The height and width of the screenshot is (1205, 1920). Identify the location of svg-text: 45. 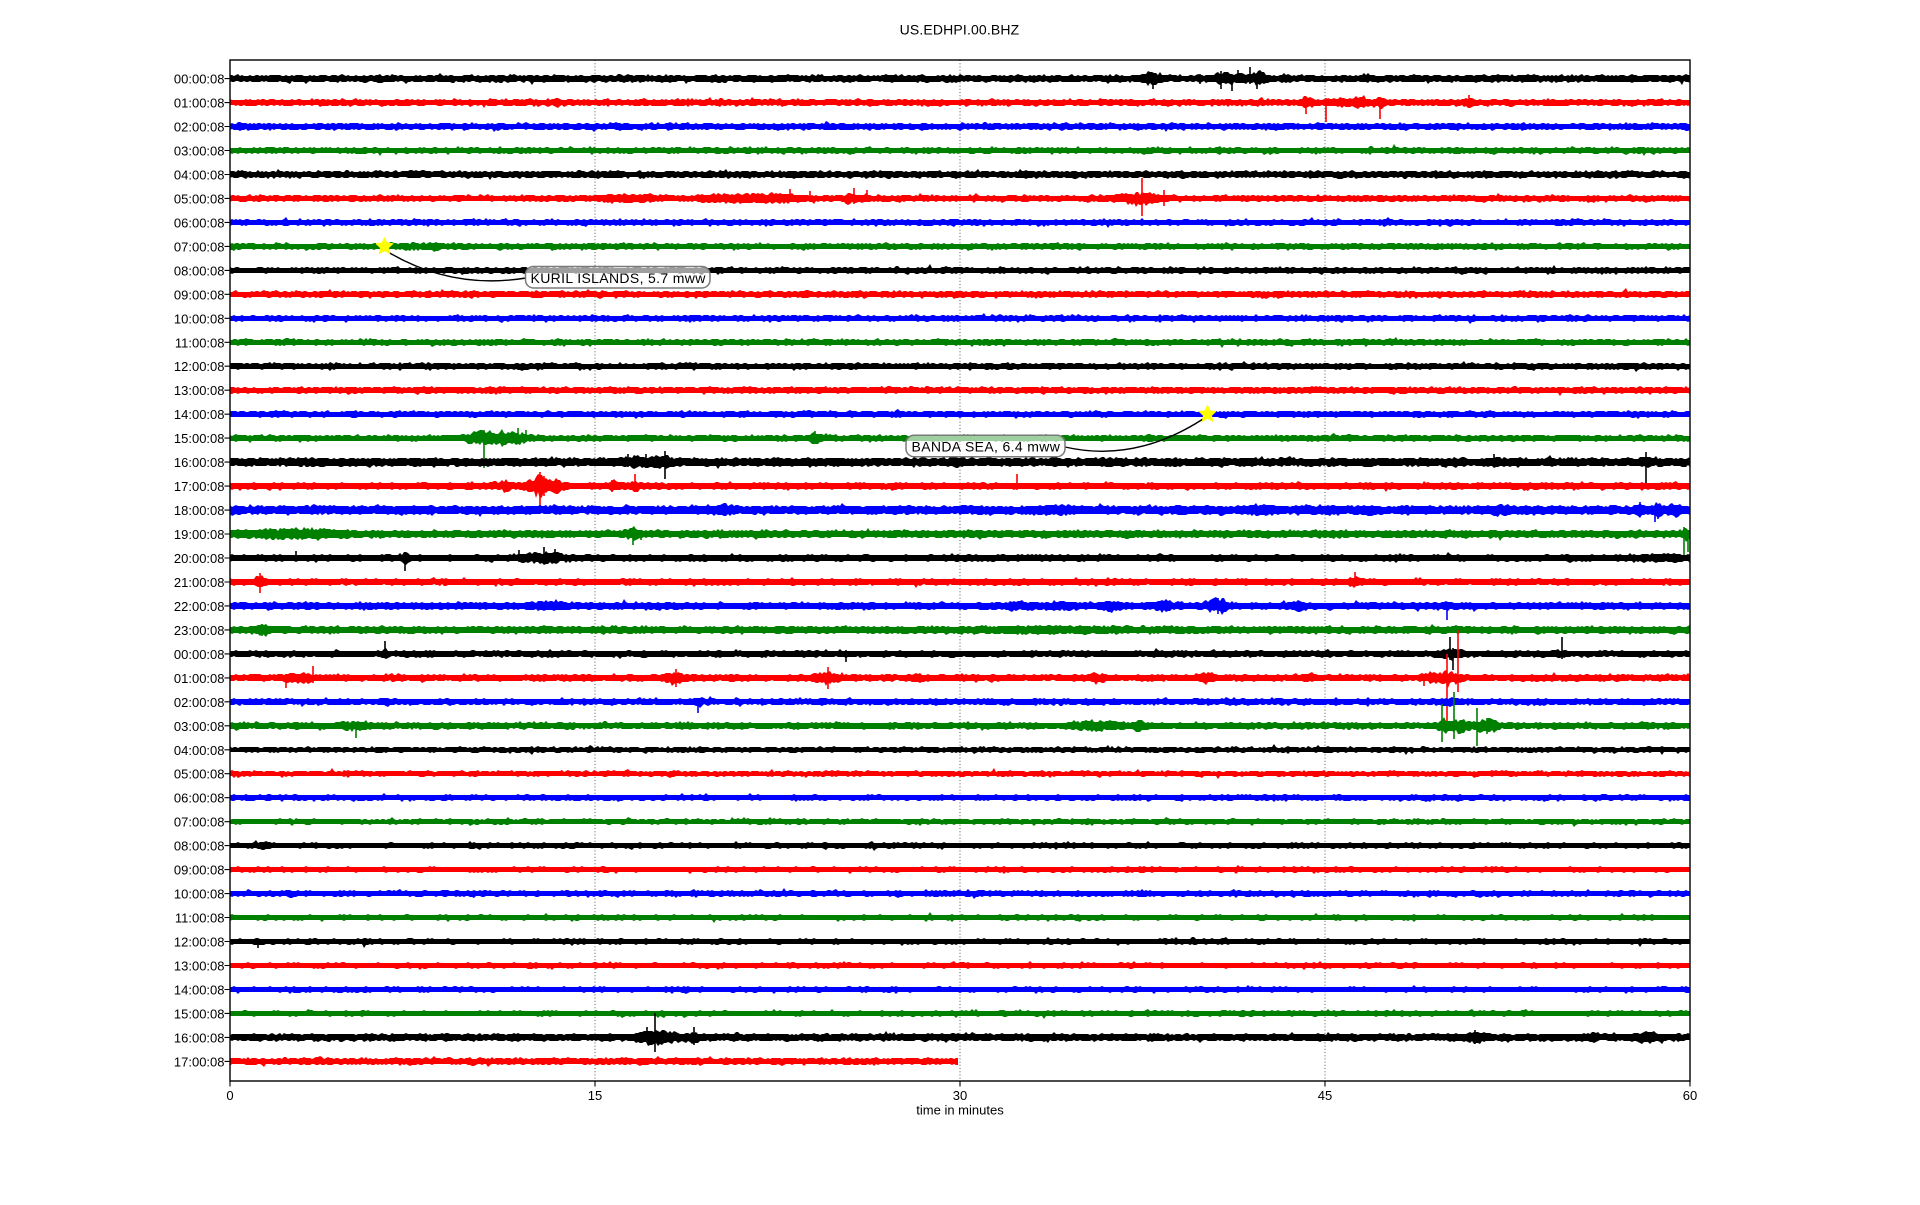
(1325, 1095).